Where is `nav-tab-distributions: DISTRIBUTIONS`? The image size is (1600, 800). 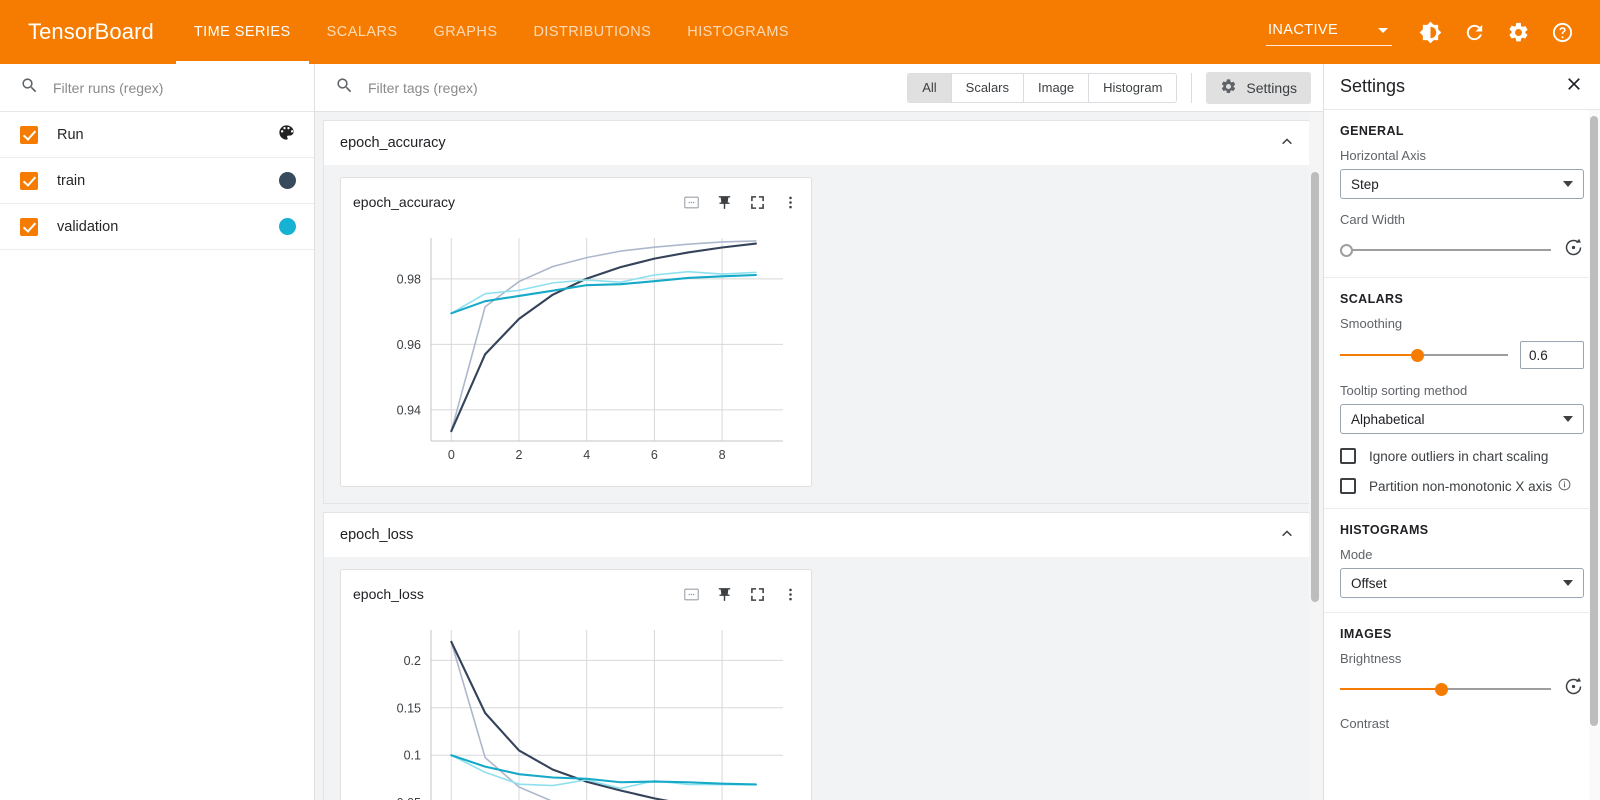 nav-tab-distributions: DISTRIBUTIONS is located at coordinates (592, 32).